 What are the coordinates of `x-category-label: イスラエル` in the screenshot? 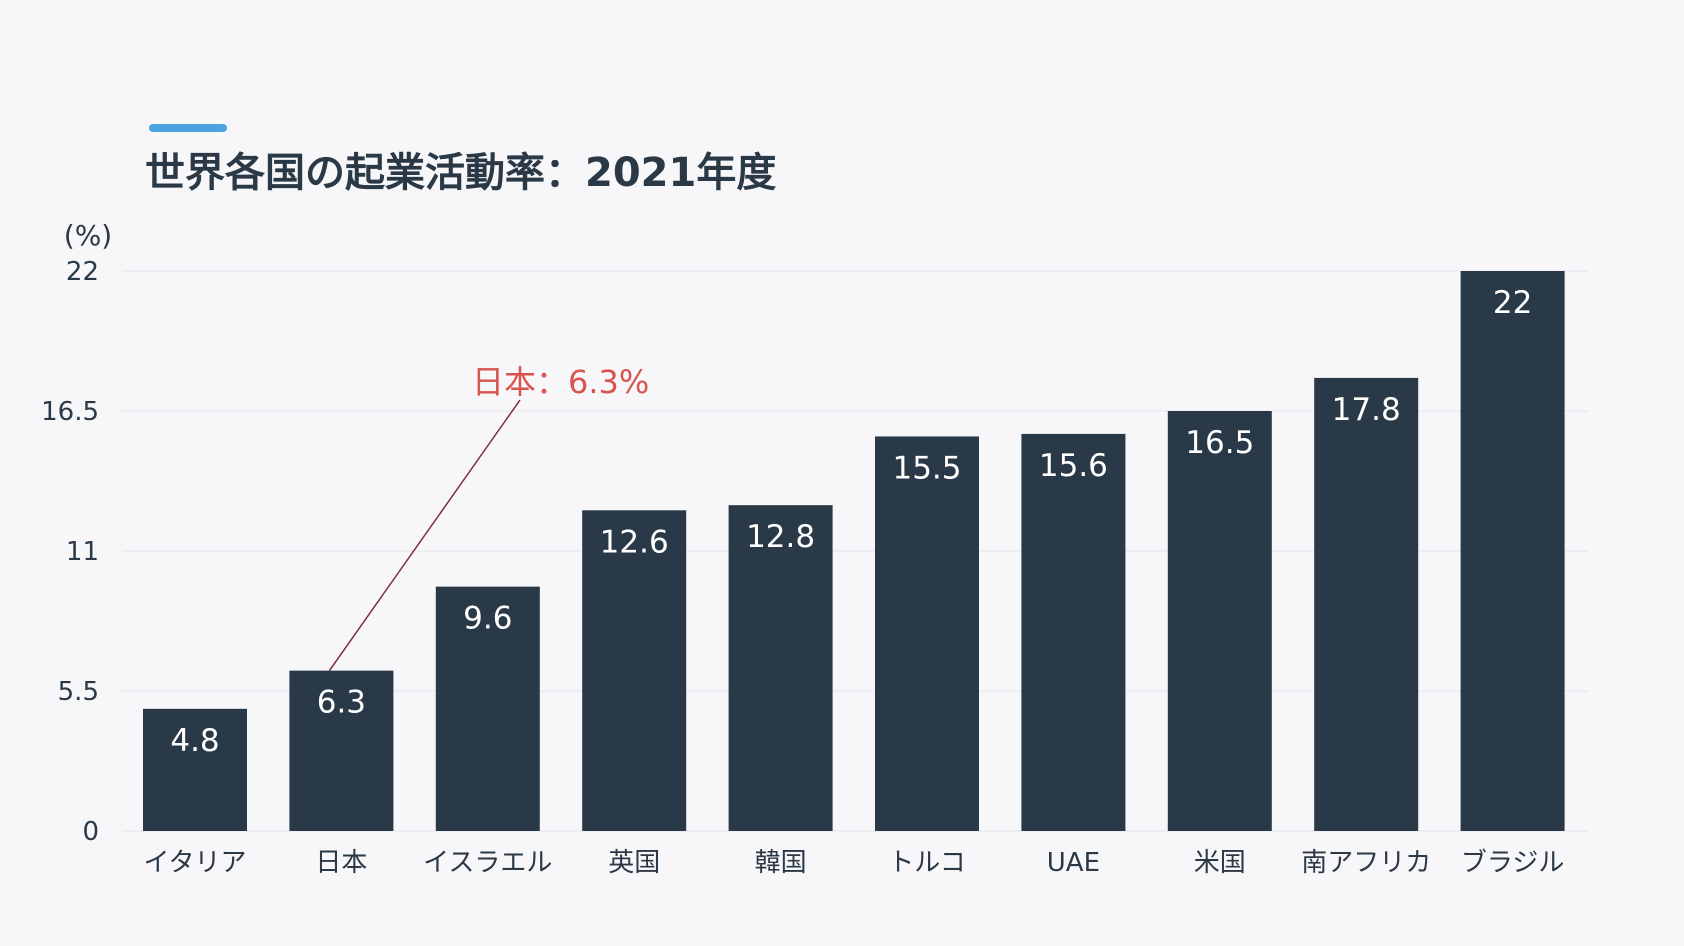 It's located at (487, 863).